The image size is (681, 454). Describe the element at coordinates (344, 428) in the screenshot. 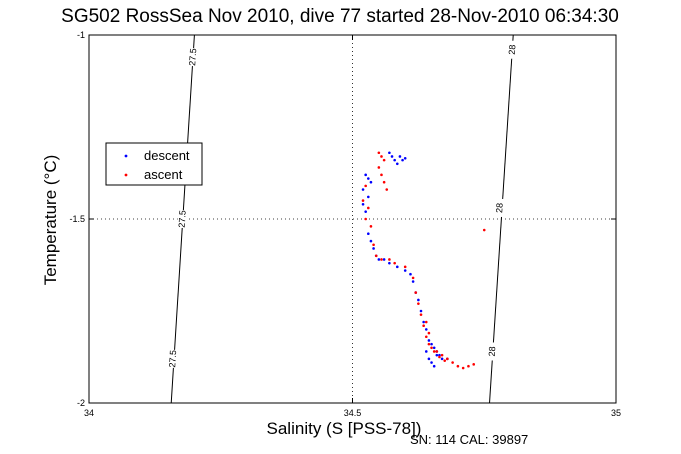

I see `x-axis-label: Salinity (S [PSS-78])` at that location.